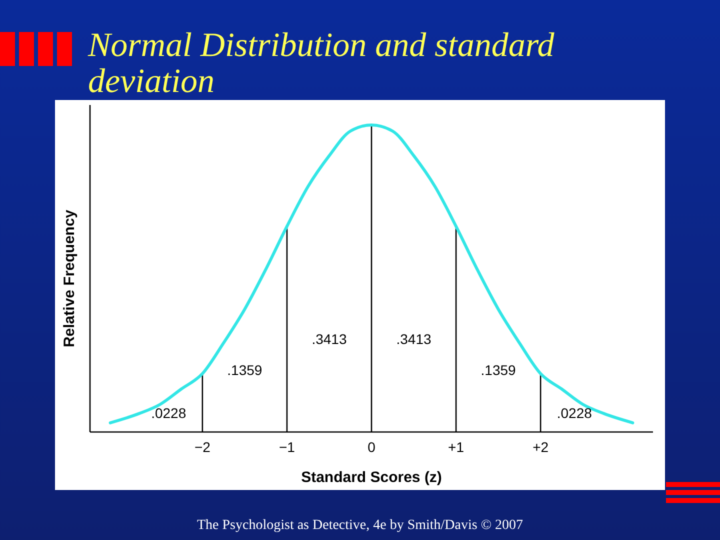  I want to click on x-tick-label: 0, so click(372, 447).